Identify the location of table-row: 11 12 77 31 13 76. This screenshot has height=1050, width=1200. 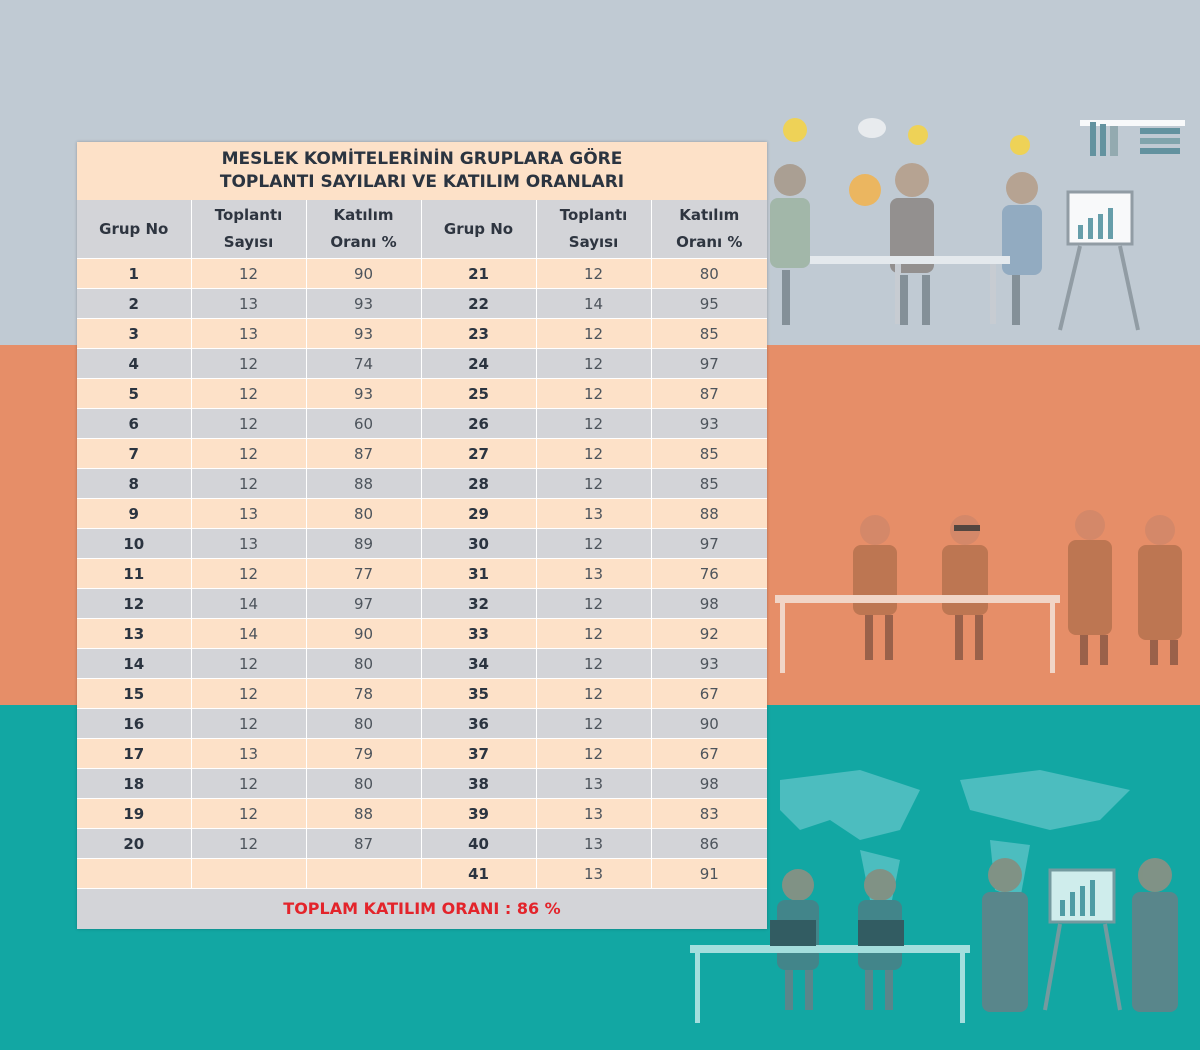
(422, 573).